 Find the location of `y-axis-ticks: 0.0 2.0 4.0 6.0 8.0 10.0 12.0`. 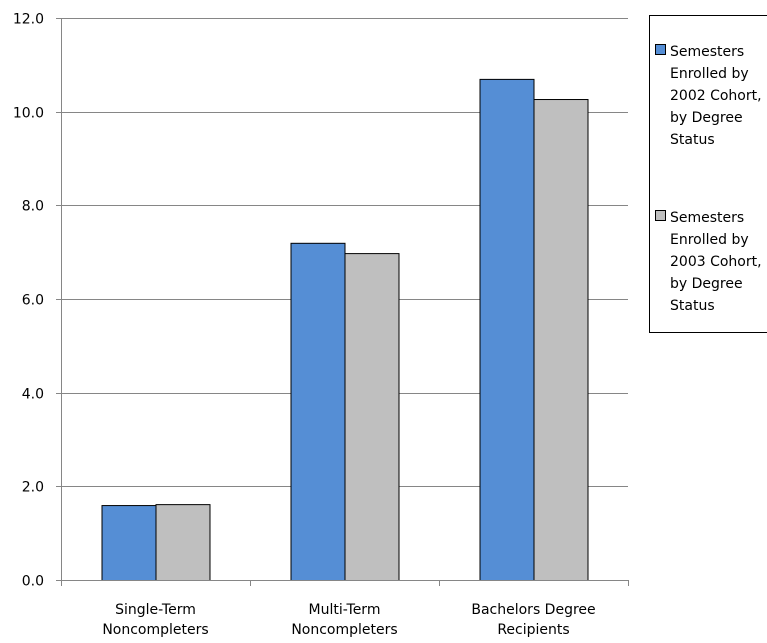

y-axis-ticks: 0.0 2.0 4.0 6.0 8.0 10.0 12.0 is located at coordinates (37, 301).